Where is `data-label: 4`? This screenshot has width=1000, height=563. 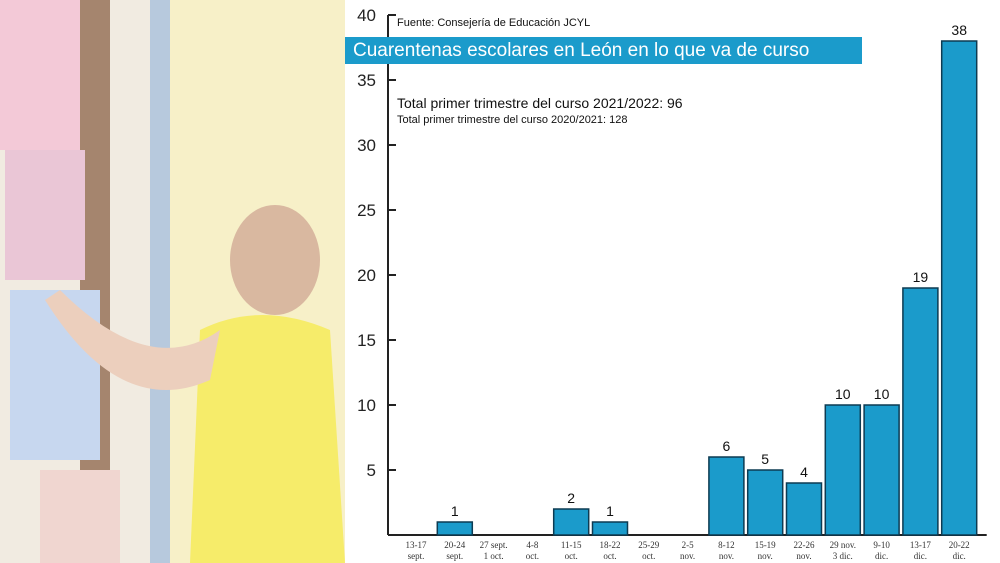
data-label: 4 is located at coordinates (804, 472).